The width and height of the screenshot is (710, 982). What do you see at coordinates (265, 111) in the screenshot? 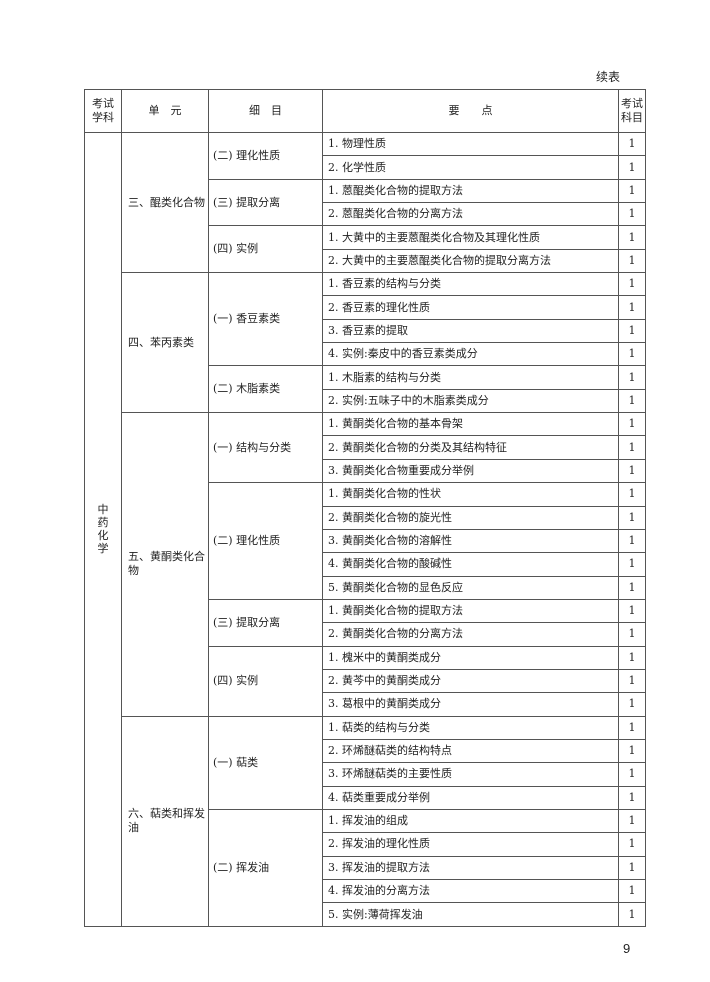
I see `header-detail: 细 目` at bounding box center [265, 111].